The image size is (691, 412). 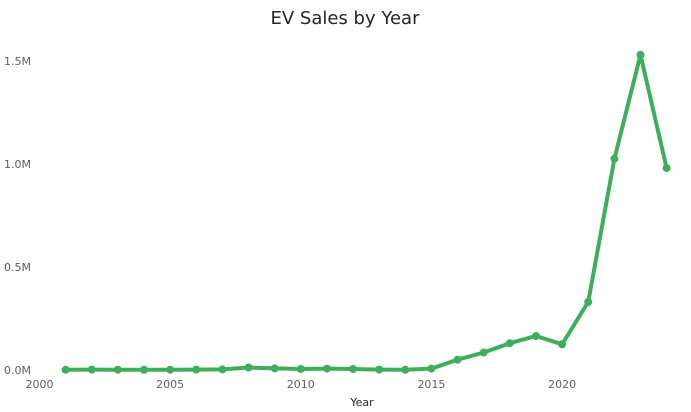 What do you see at coordinates (361, 402) in the screenshot?
I see `x-axis-label: Year` at bounding box center [361, 402].